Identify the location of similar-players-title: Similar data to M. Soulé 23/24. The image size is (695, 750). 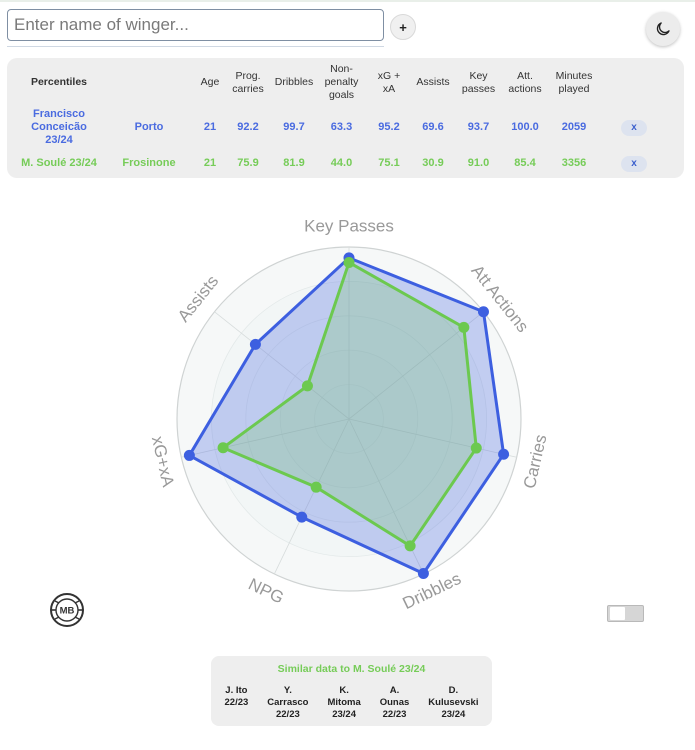
(351, 669).